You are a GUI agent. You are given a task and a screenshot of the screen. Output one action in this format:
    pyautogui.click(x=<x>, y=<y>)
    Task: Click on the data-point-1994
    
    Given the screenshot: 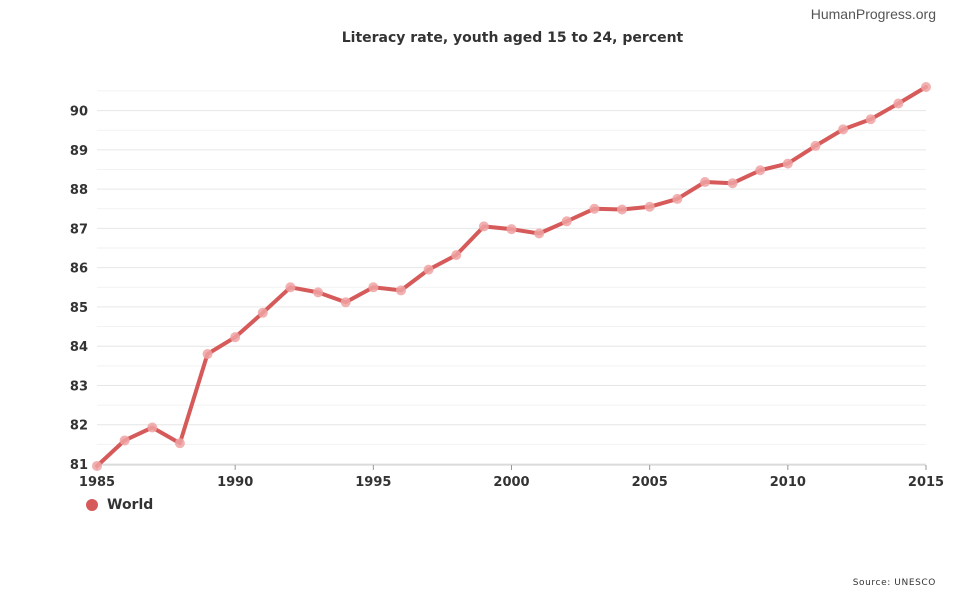 What is the action you would take?
    pyautogui.click(x=345, y=302)
    